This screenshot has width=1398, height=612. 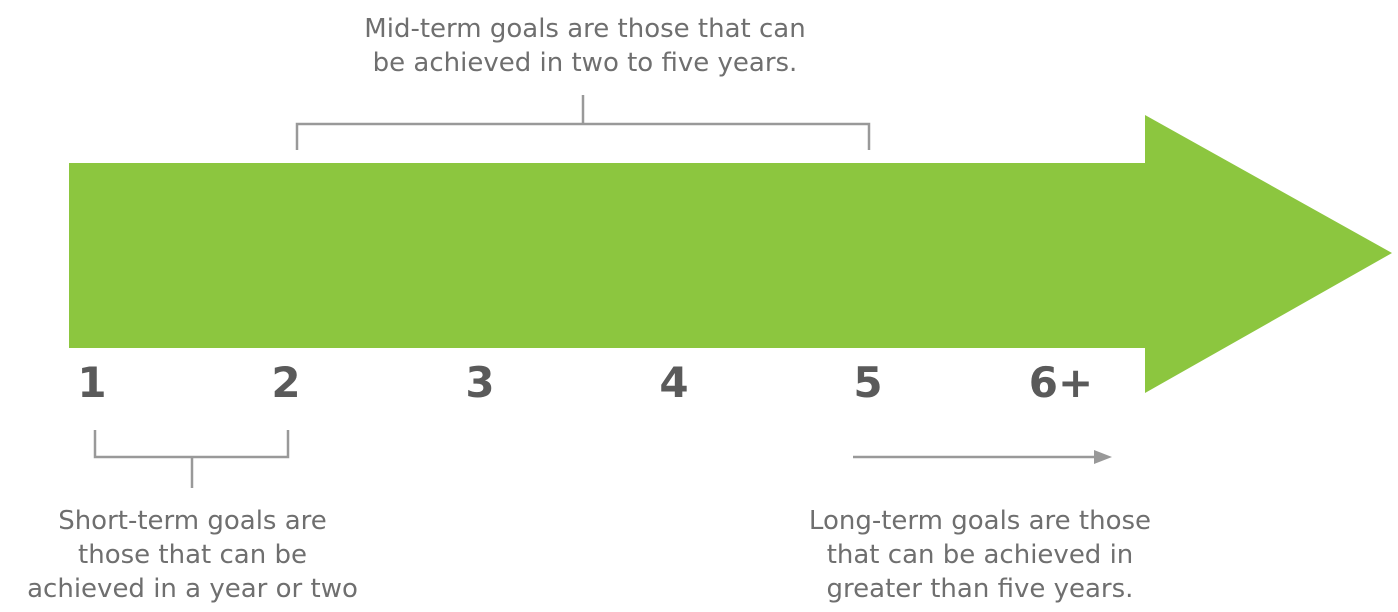 I want to click on year-label-2: 2, so click(x=286, y=382).